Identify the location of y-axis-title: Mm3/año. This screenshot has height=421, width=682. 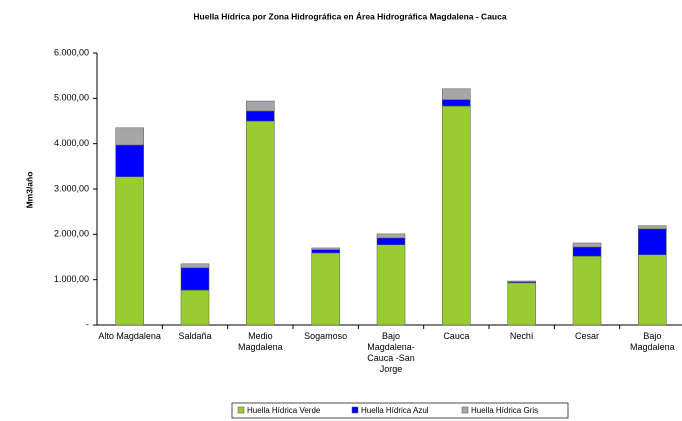
(29, 190).